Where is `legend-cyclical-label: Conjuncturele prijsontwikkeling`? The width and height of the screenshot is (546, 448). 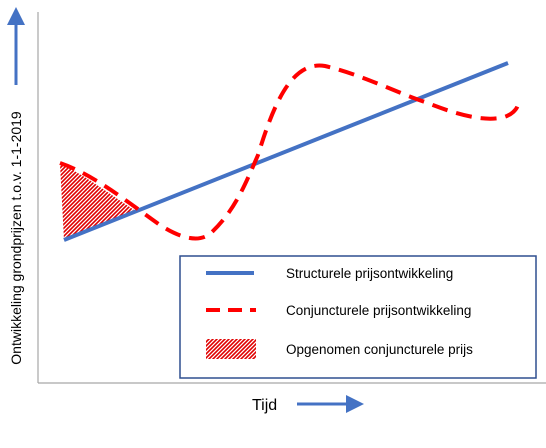 legend-cyclical-label: Conjuncturele prijsontwikkeling is located at coordinates (378, 310).